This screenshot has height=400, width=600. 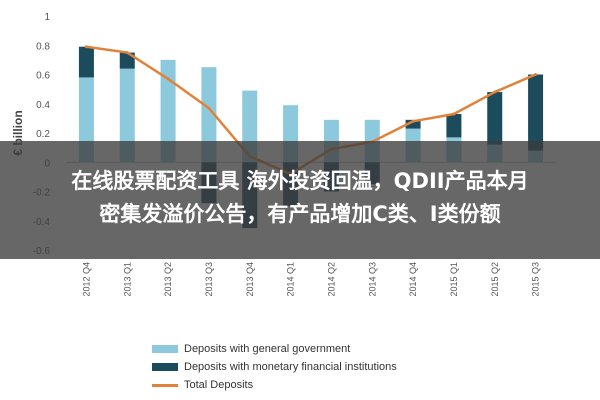 What do you see at coordinates (43, 105) in the screenshot?
I see `y-tick-label: 0.4` at bounding box center [43, 105].